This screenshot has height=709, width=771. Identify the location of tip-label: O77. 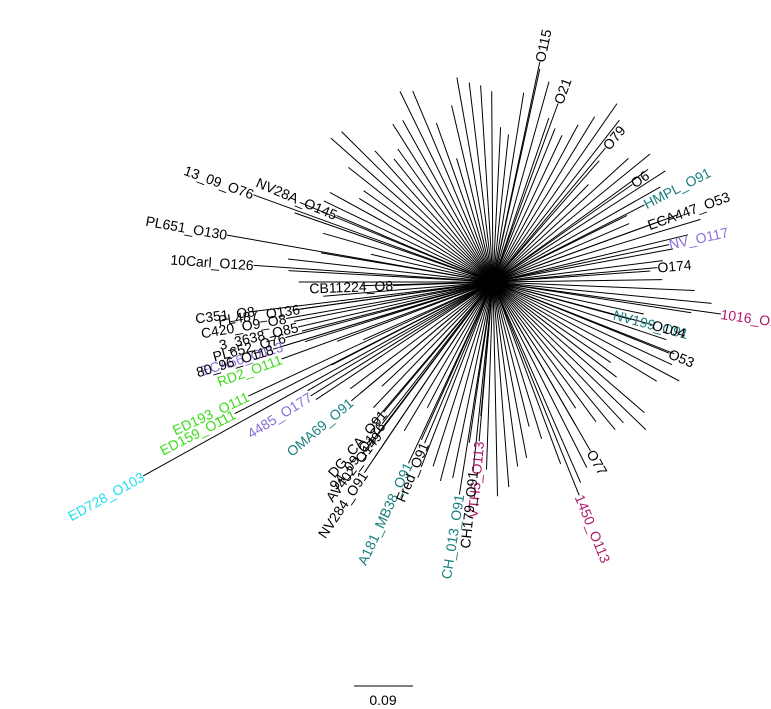
(597, 462).